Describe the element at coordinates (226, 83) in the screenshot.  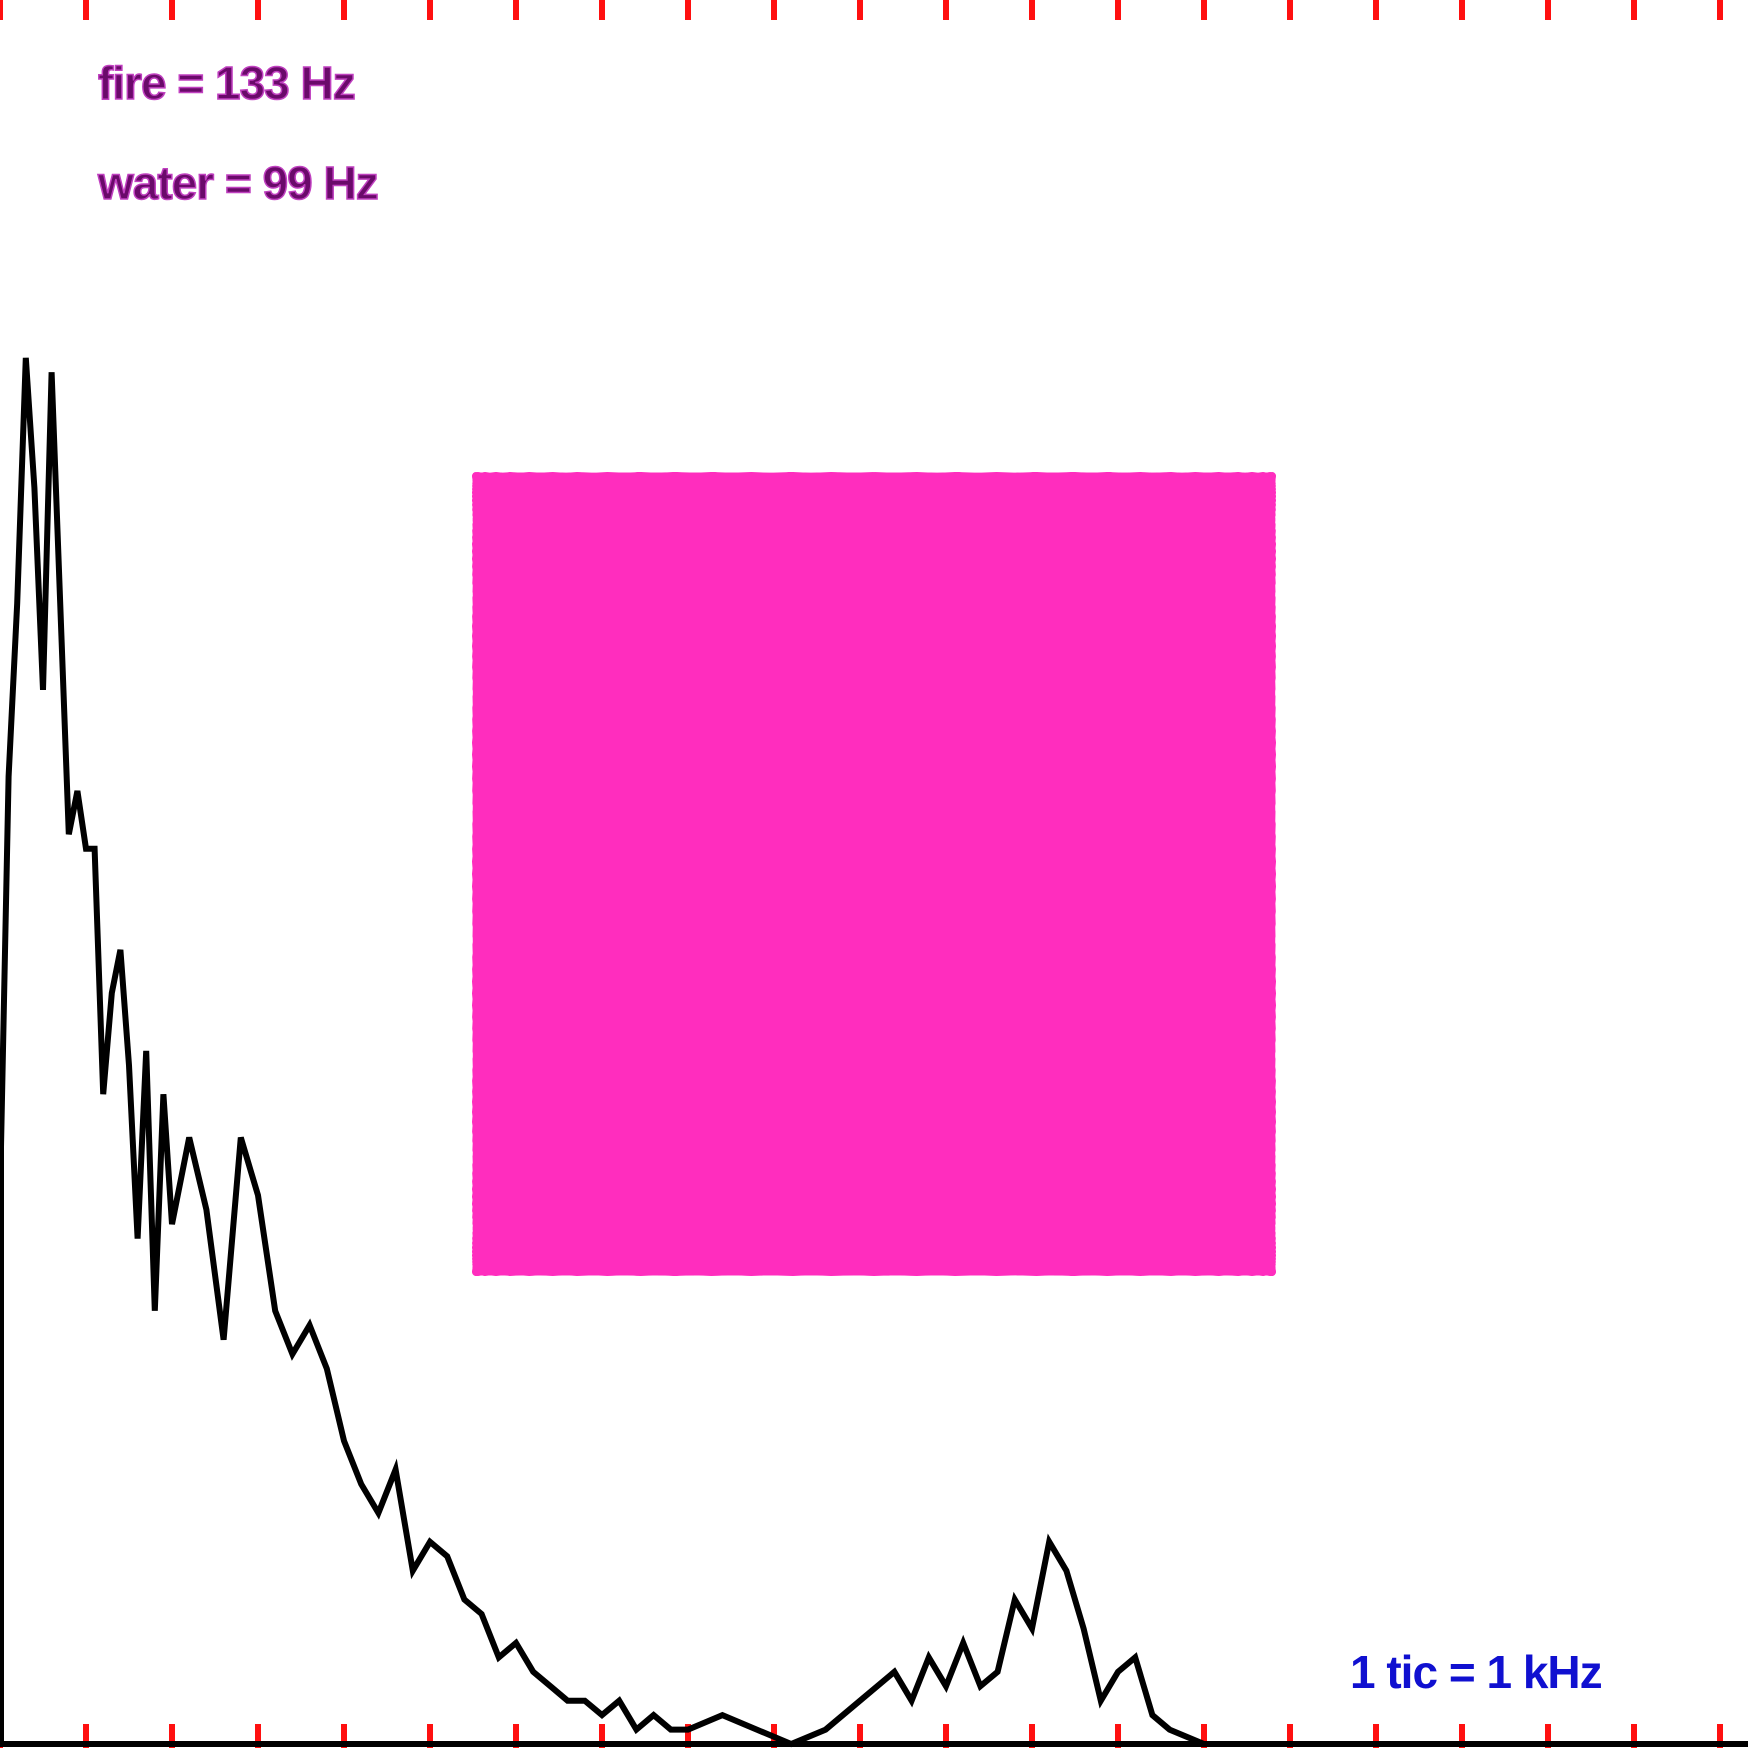
I see `fire-frequency-label: fire = 133 Hz` at that location.